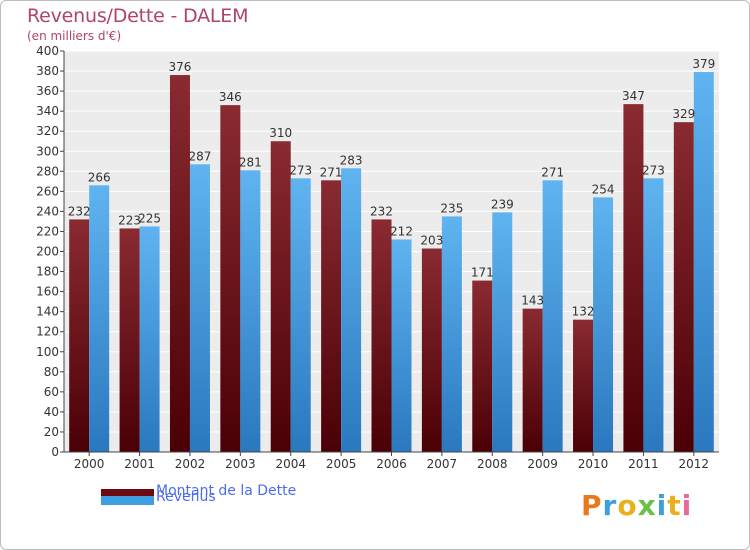 Image resolution: width=750 pixels, height=550 pixels. Describe the element at coordinates (391, 464) in the screenshot. I see `x-tick-label: 2006` at that location.